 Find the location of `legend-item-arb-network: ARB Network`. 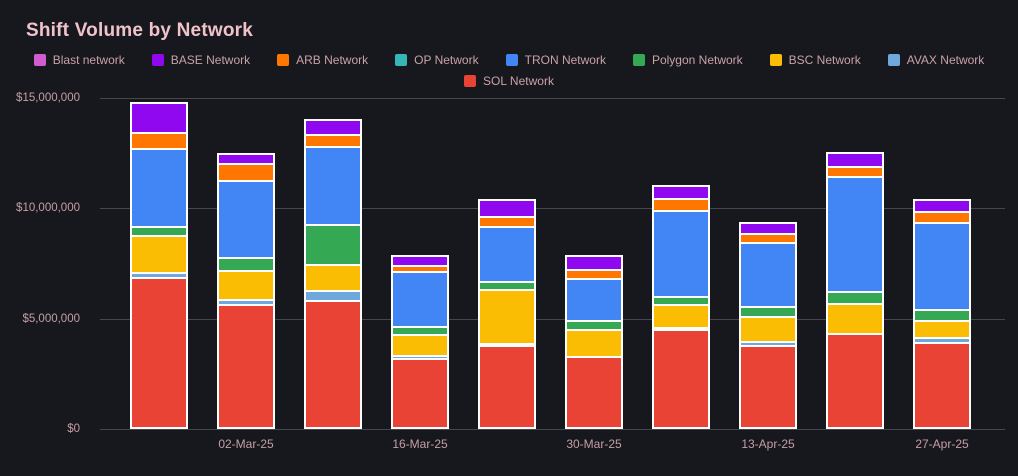

legend-item-arb-network: ARB Network is located at coordinates (322, 60).